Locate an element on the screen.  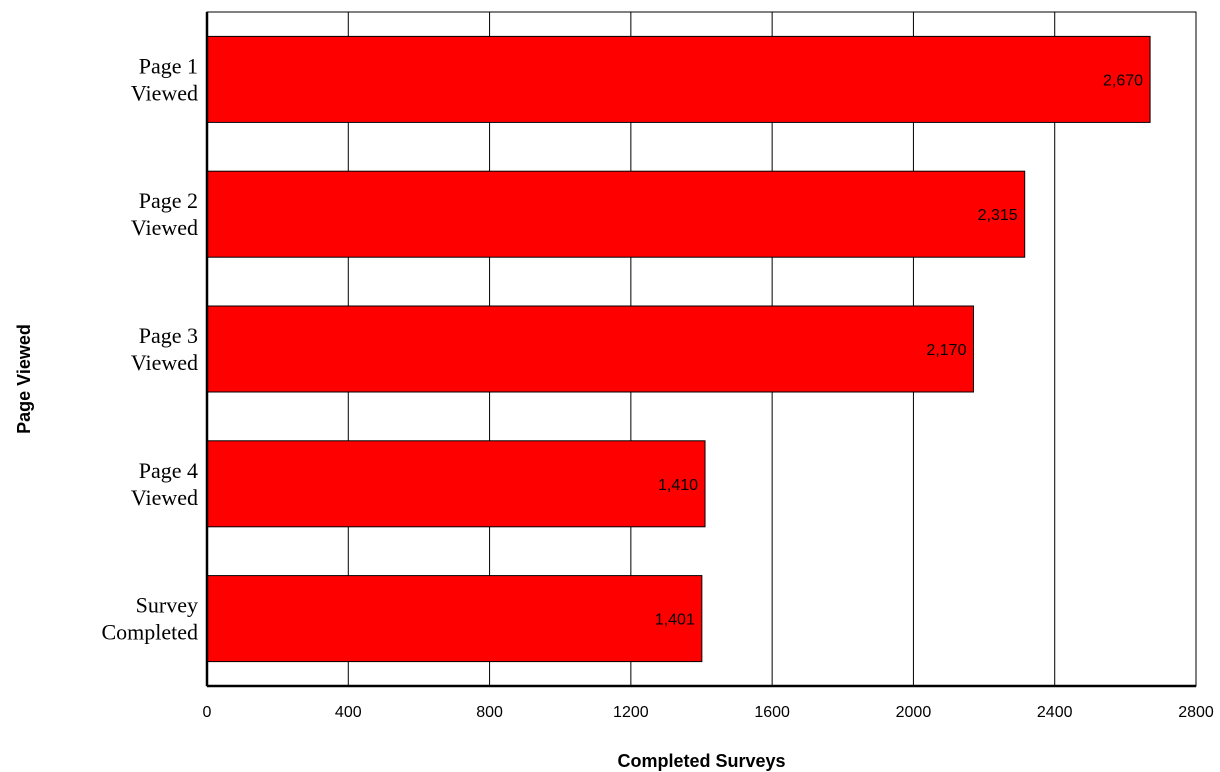
category-label: Survey is located at coordinates (167, 605).